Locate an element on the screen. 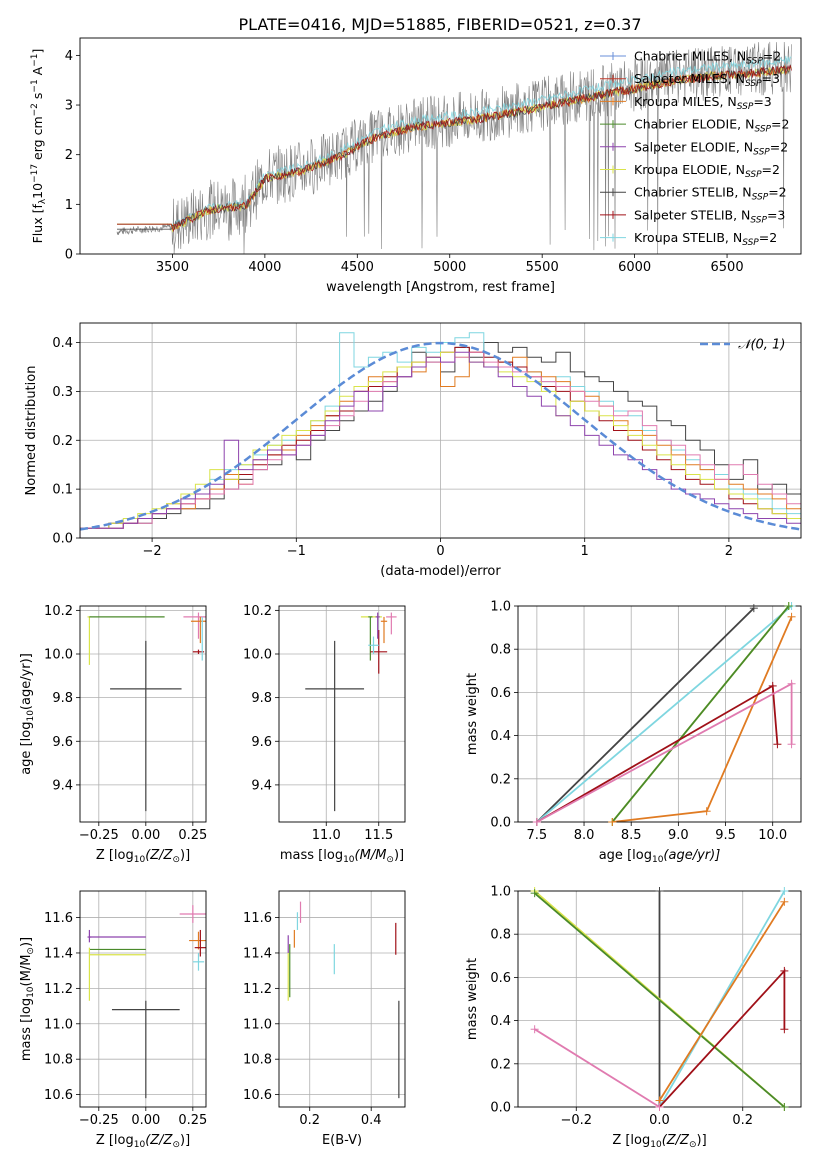 The width and height of the screenshot is (819, 1170). legend-label-kroupa_miles: Kroupa MILES, NSSP=3 is located at coordinates (703, 103).